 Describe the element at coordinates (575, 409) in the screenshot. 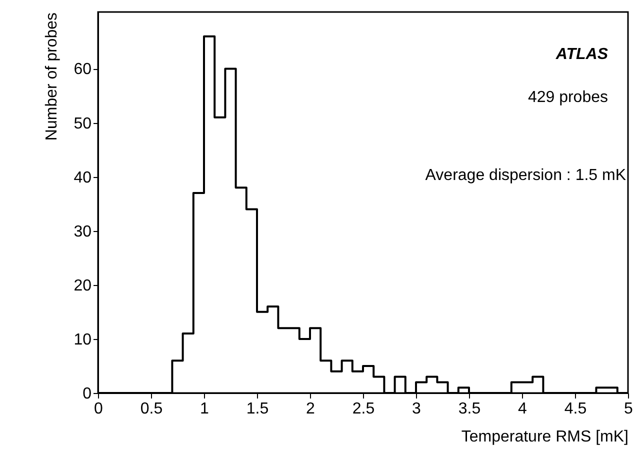

I see `x-tick-label: 4.5` at that location.